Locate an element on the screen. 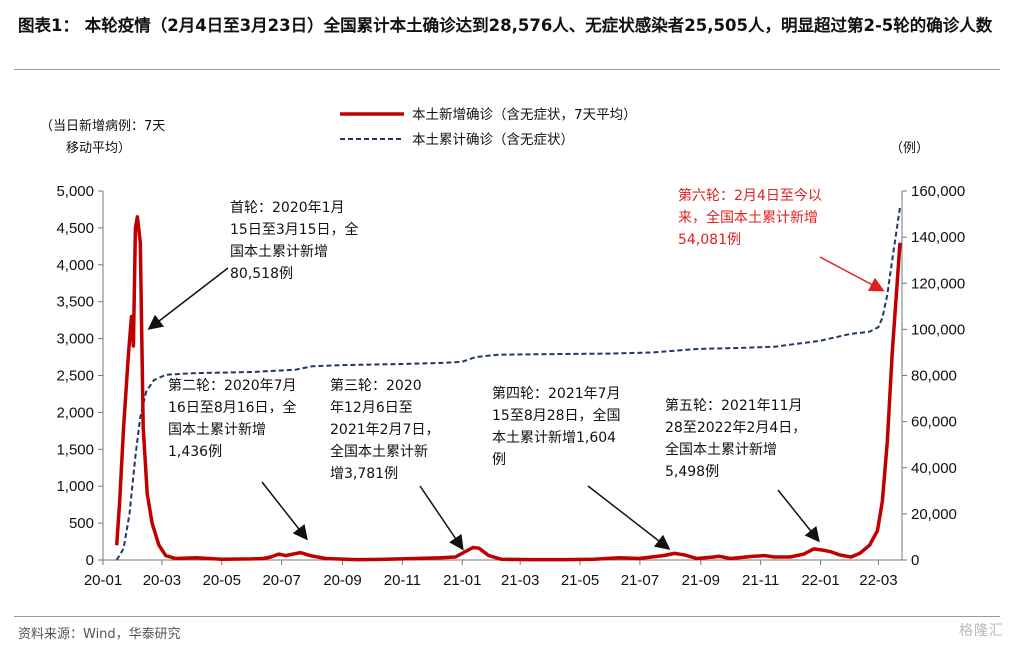  right-tick-label: 80,000 is located at coordinates (934, 376).